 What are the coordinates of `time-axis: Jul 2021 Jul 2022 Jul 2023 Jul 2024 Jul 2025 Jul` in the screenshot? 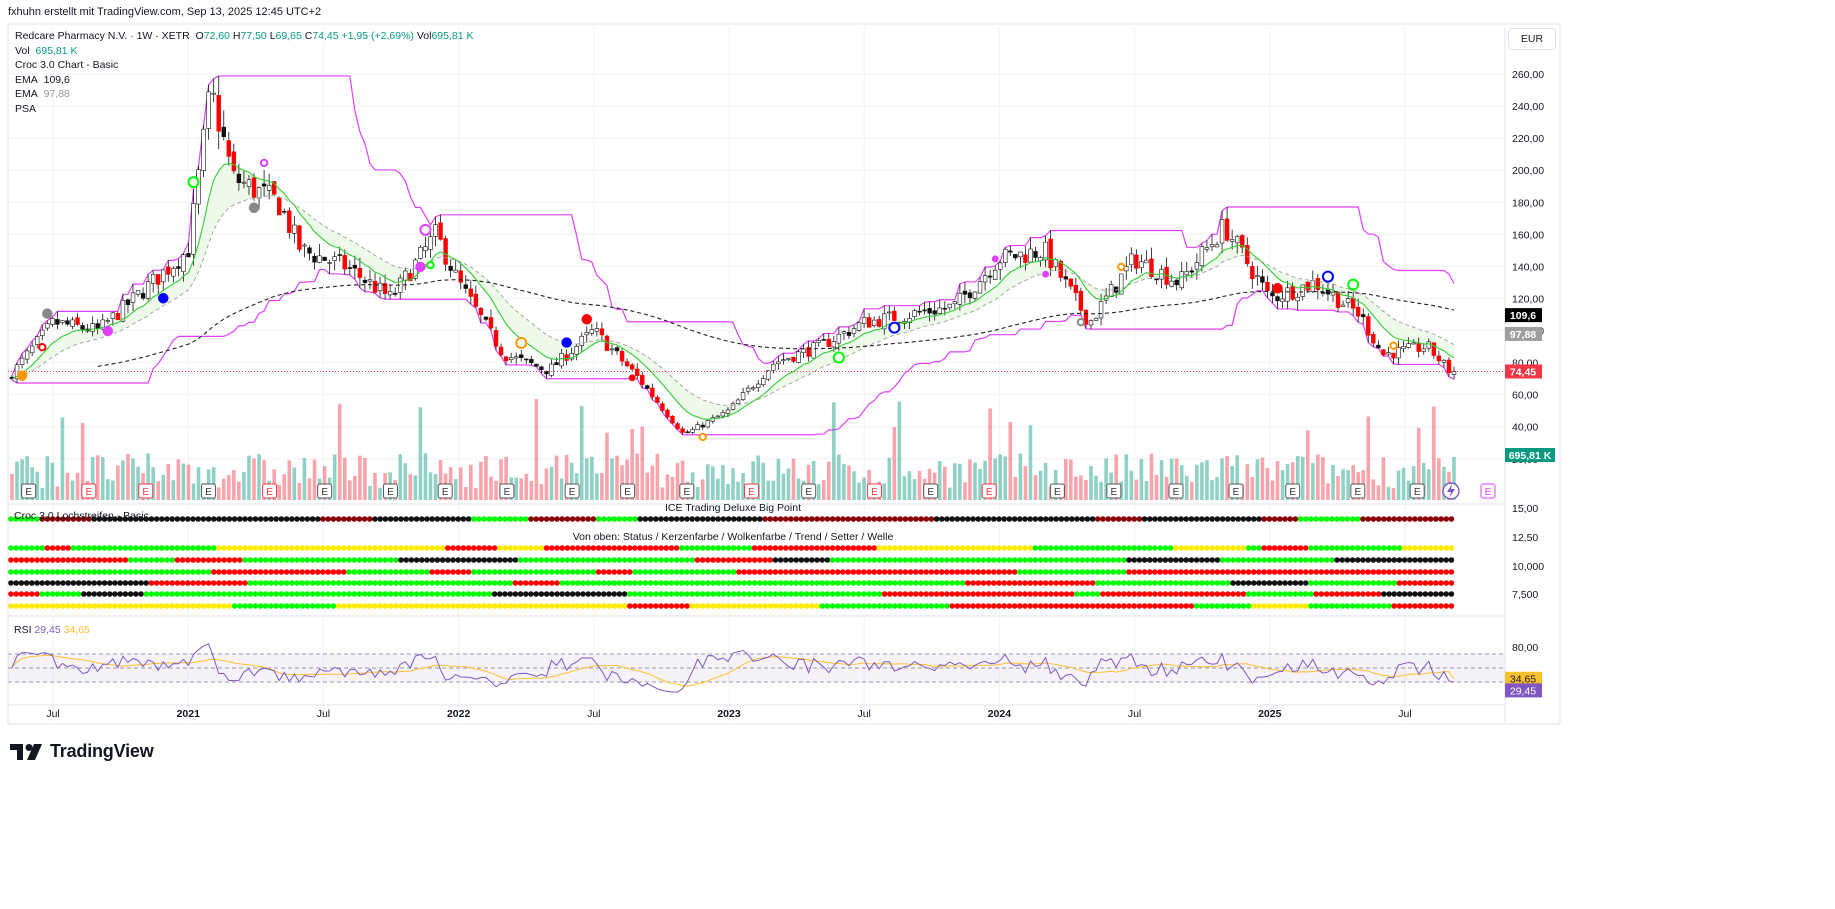 It's located at (756, 712).